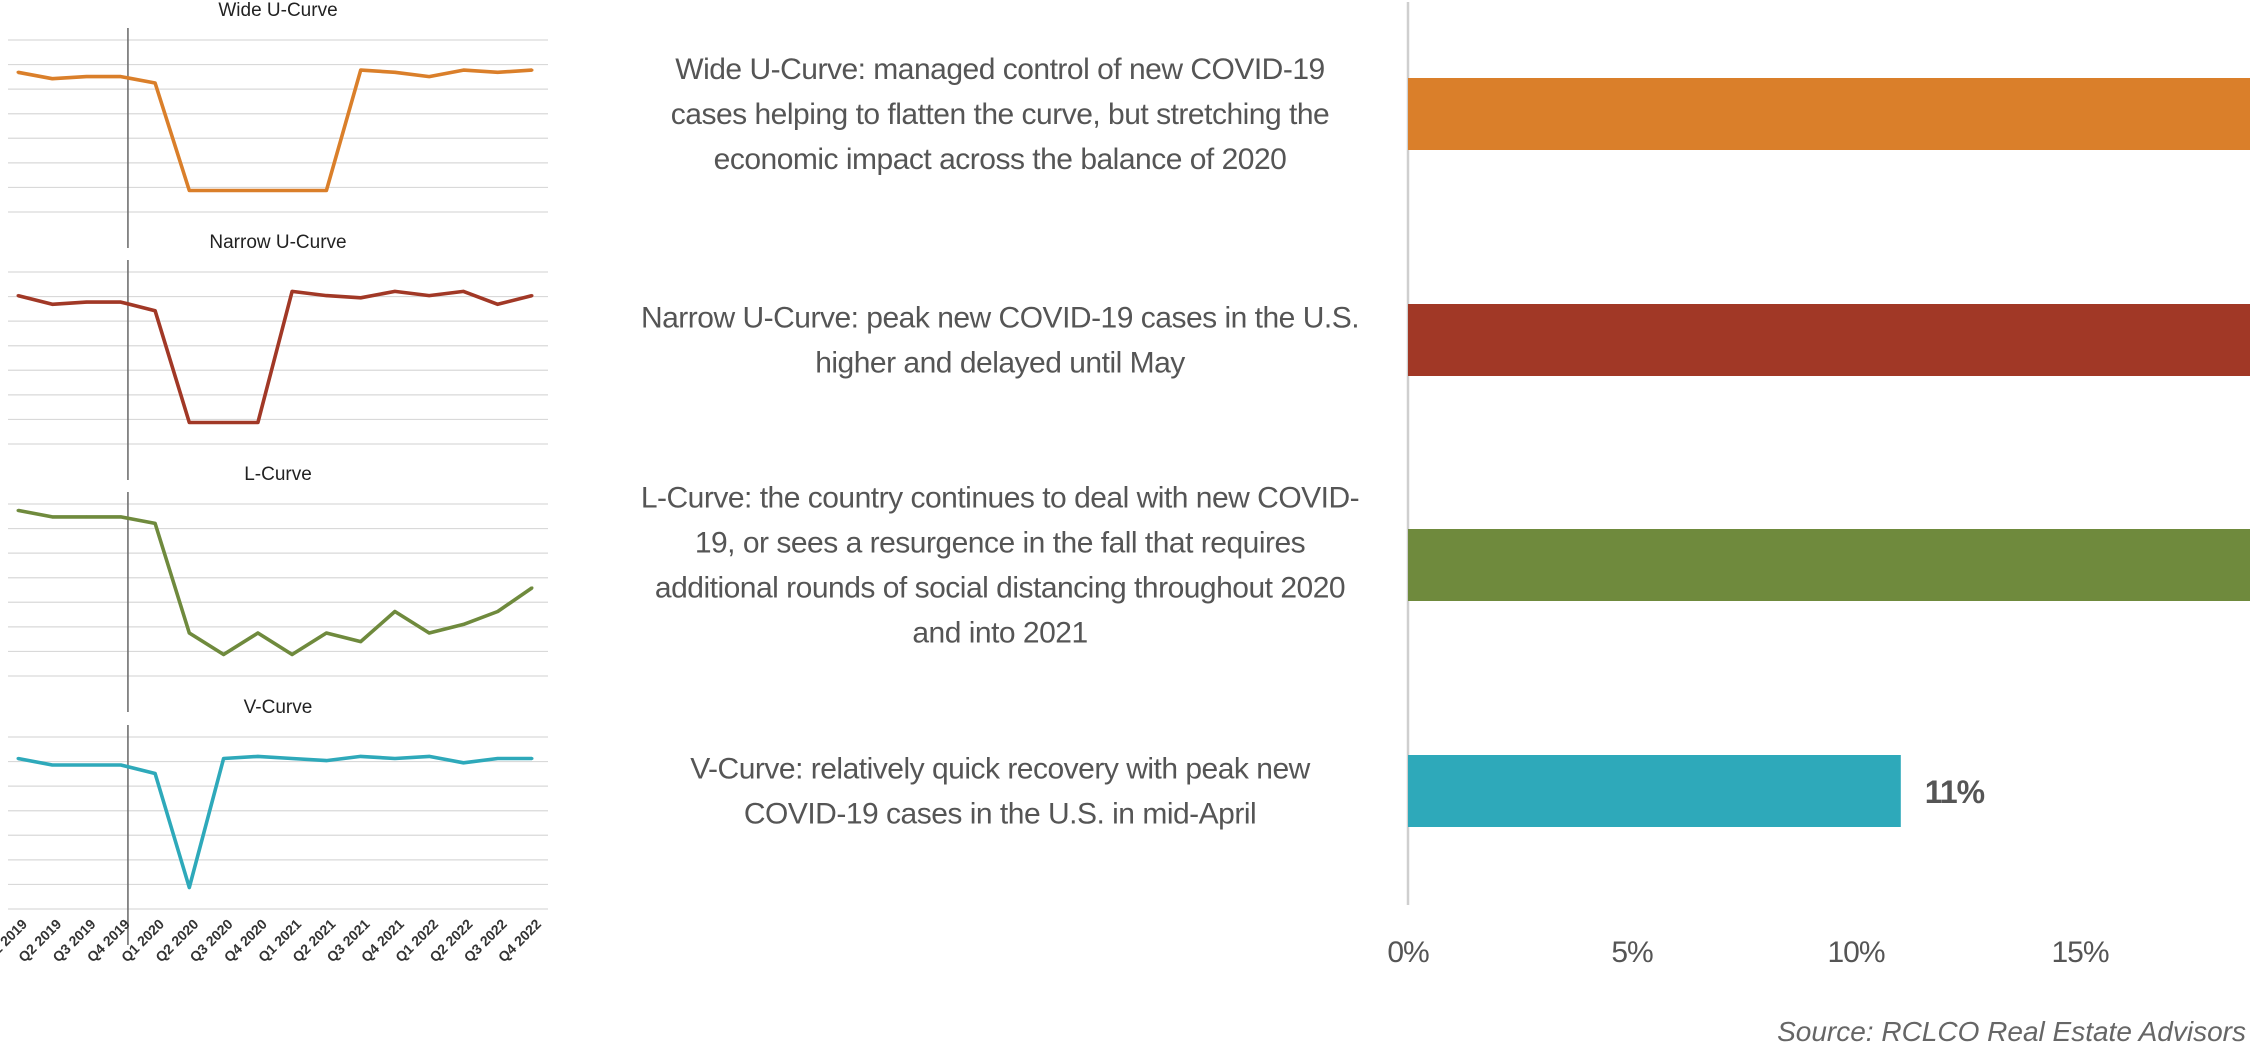  I want to click on category-label-line: COVID-19 cases in the U.S. in mid-April, so click(1000, 814).